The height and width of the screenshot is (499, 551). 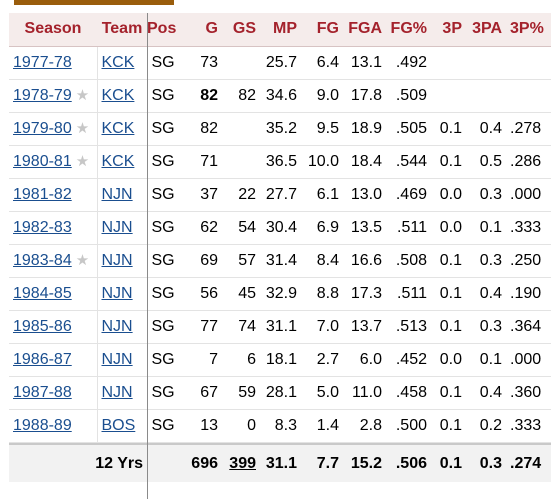 I want to click on games-cell: 7, so click(x=201, y=360).